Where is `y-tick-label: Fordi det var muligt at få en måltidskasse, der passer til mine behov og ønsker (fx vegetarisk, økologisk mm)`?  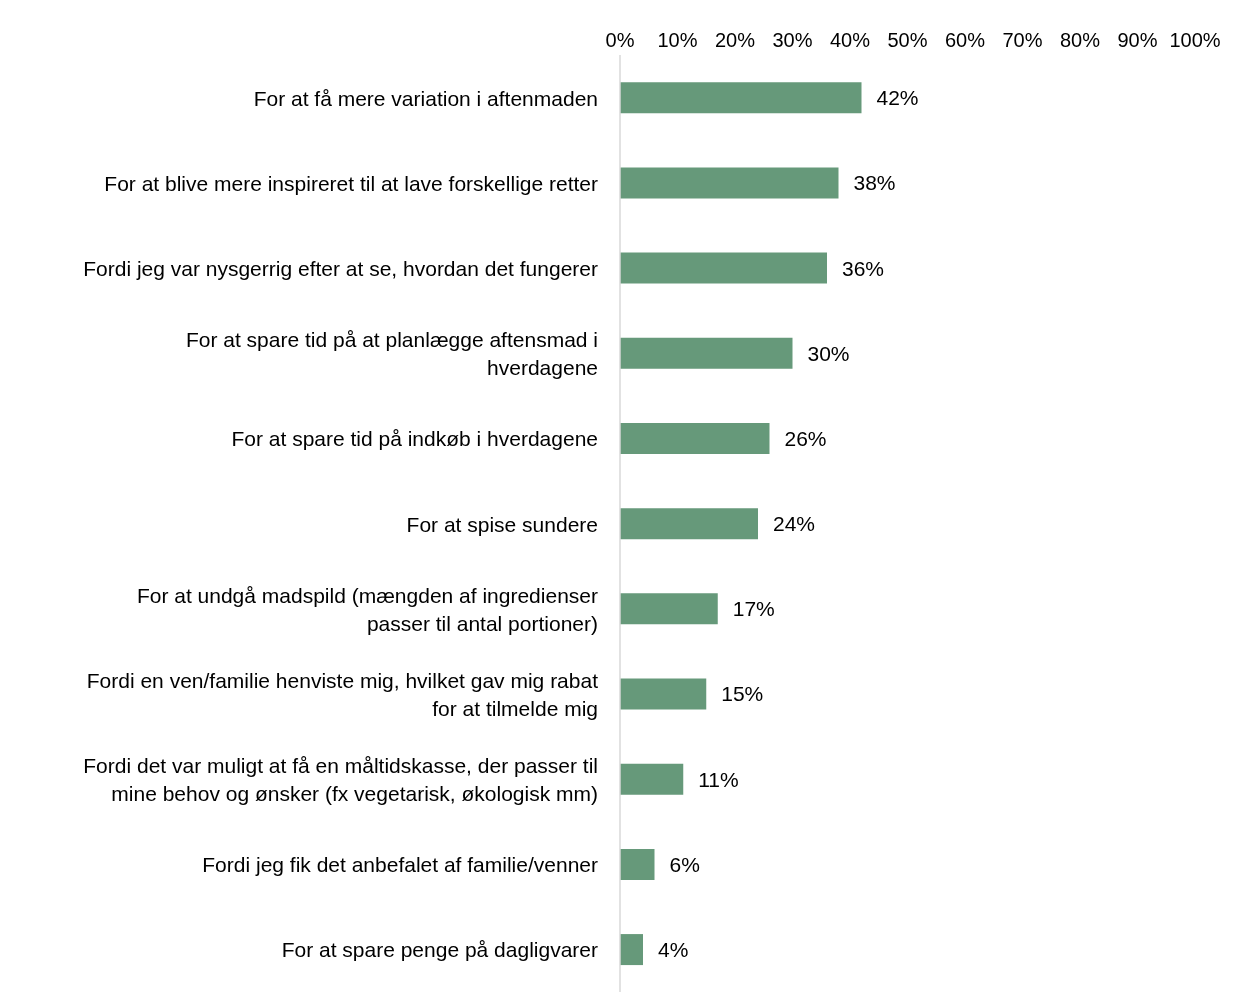 y-tick-label: Fordi det var muligt at få en måltidskasse, der passer til mine behov og ønsker (fx vegetarisk, økologisk mm) is located at coordinates (340, 779).